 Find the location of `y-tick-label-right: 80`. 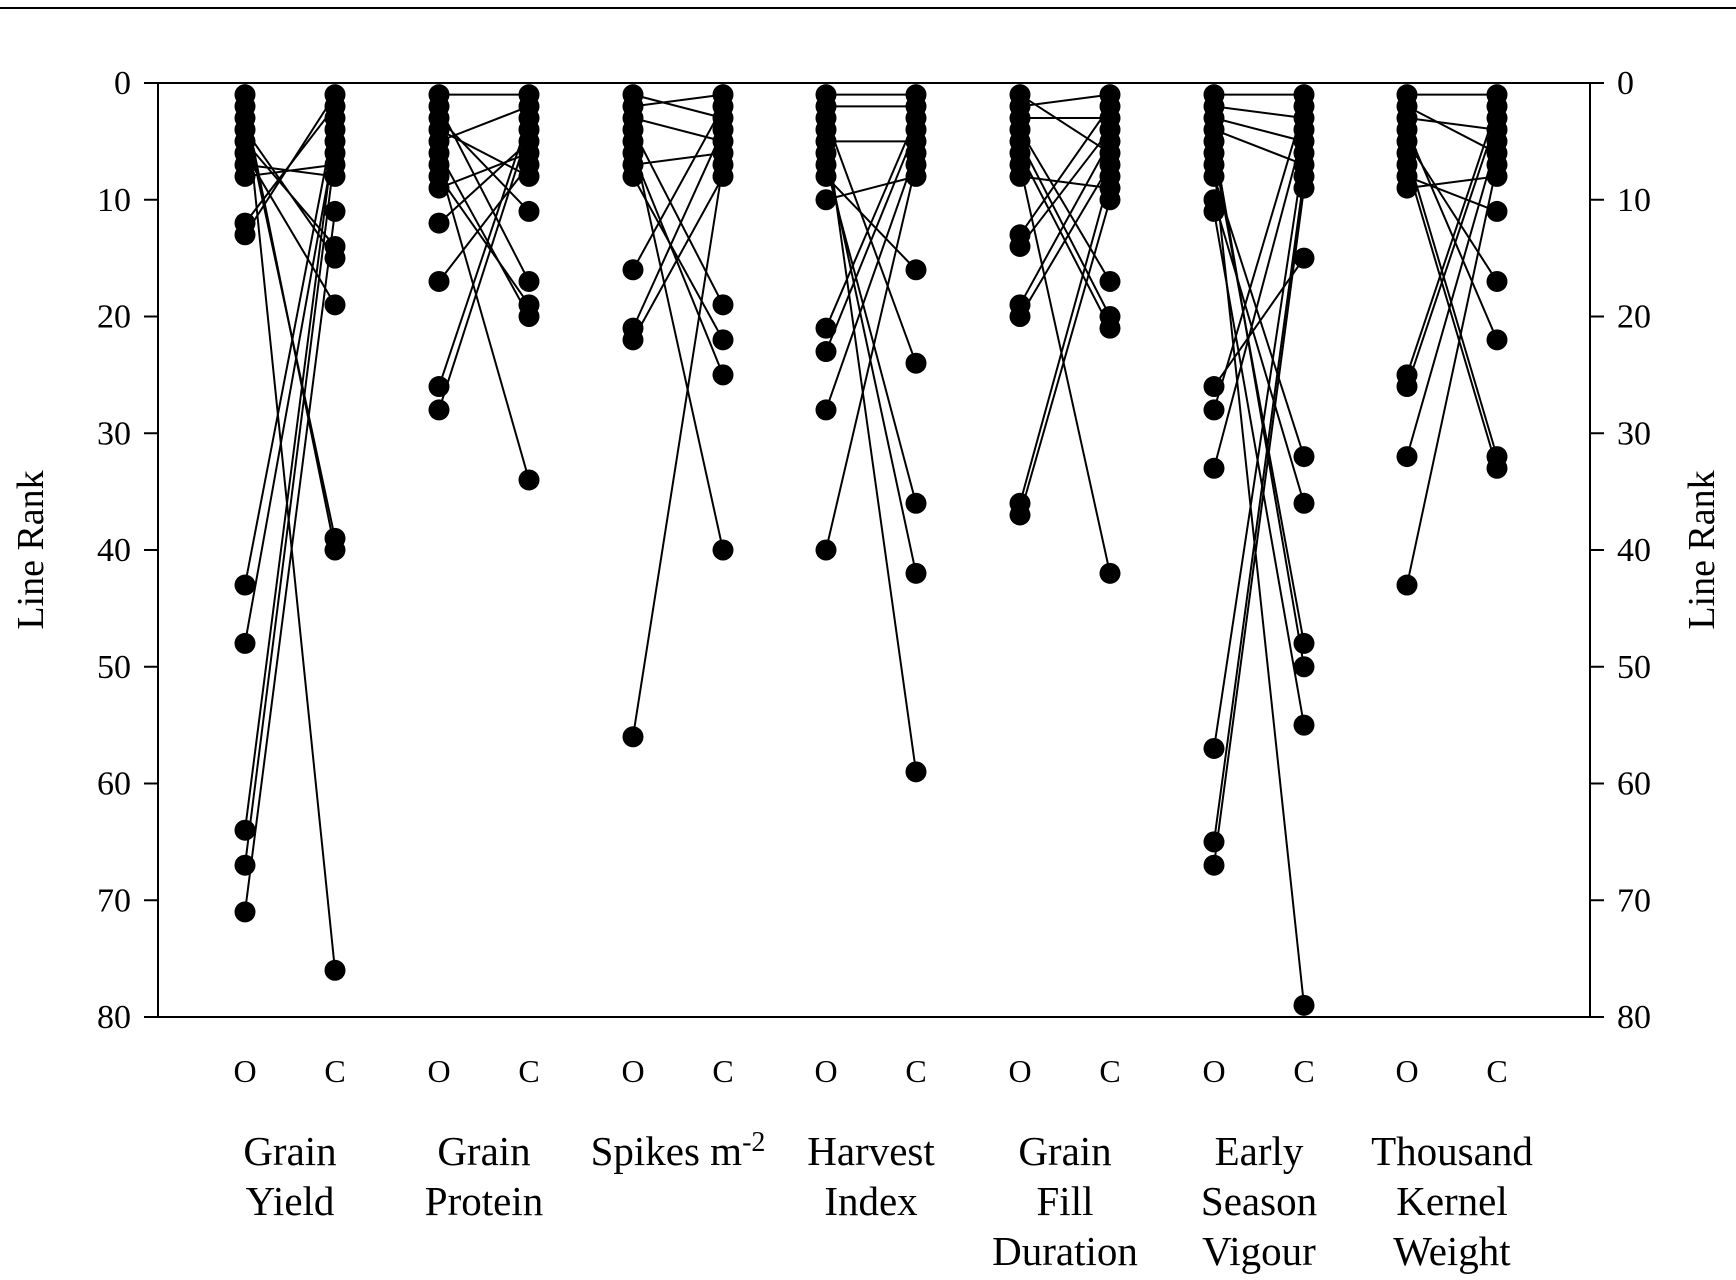

y-tick-label-right: 80 is located at coordinates (1634, 1017).